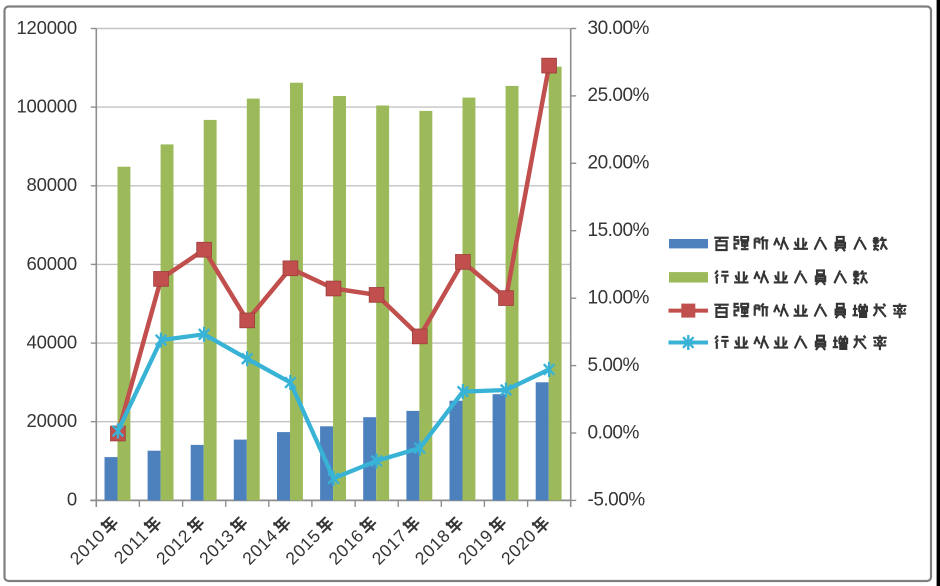 Image resolution: width=940 pixels, height=586 pixels. I want to click on svg-text: -5.00%, so click(617, 500).